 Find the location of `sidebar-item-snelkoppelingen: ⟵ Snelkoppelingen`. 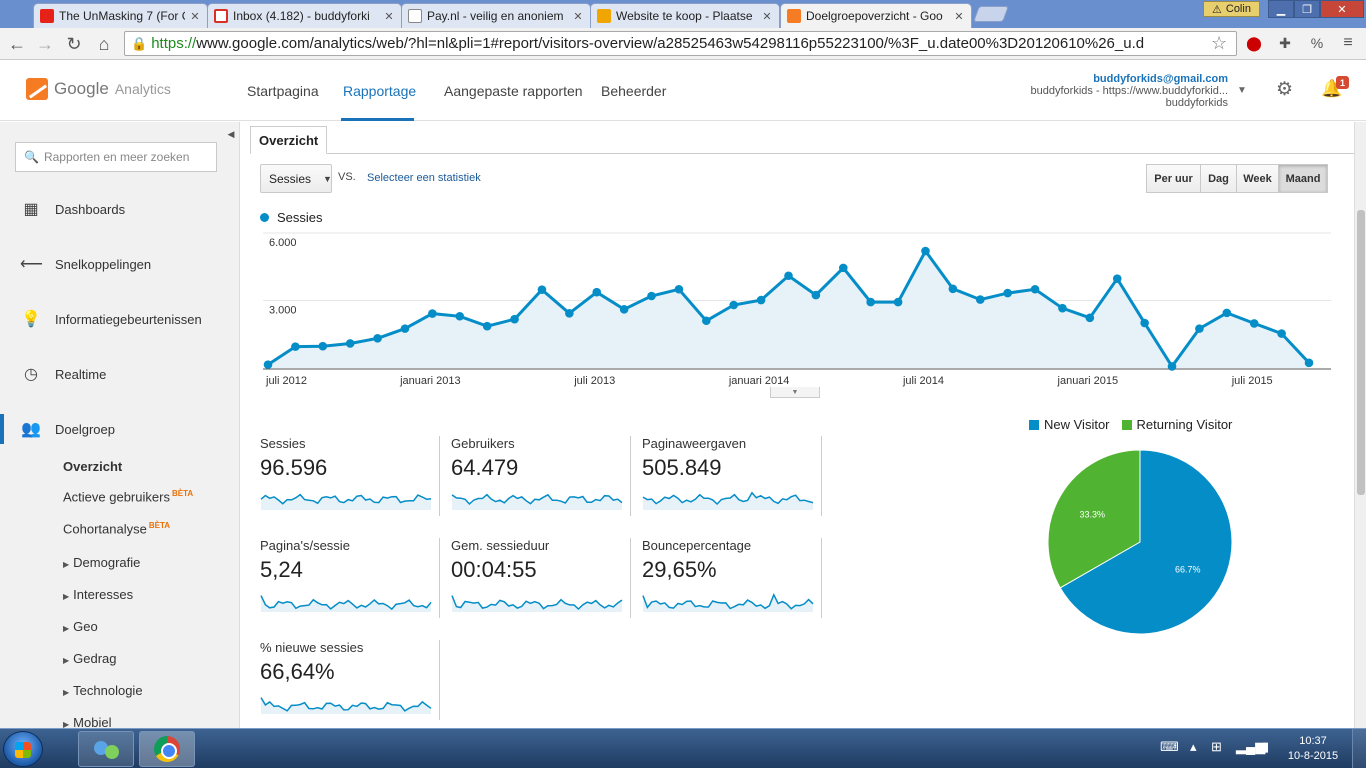

sidebar-item-snelkoppelingen: ⟵ Snelkoppelingen is located at coordinates (119, 264).